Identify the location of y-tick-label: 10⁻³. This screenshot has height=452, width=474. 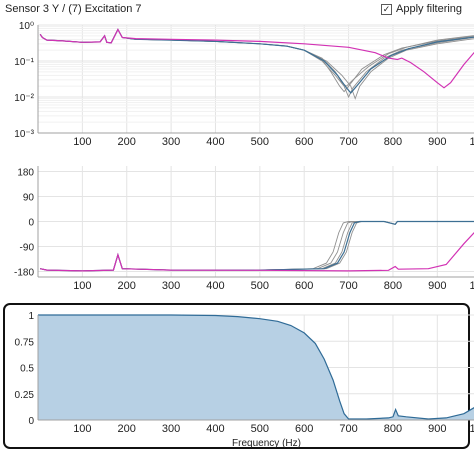
(24, 134).